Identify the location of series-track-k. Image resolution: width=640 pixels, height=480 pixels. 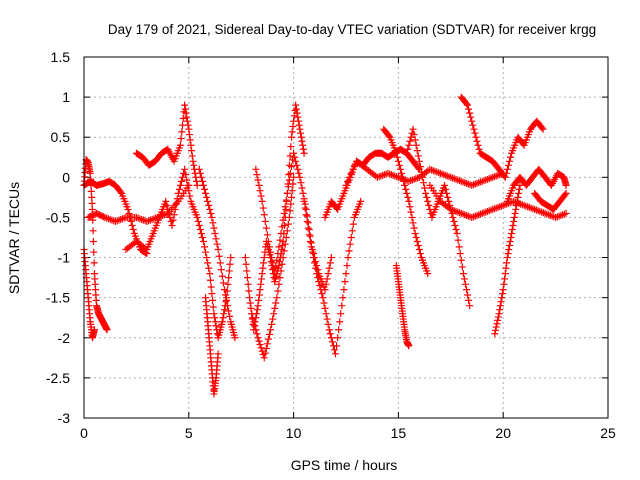
(293, 221).